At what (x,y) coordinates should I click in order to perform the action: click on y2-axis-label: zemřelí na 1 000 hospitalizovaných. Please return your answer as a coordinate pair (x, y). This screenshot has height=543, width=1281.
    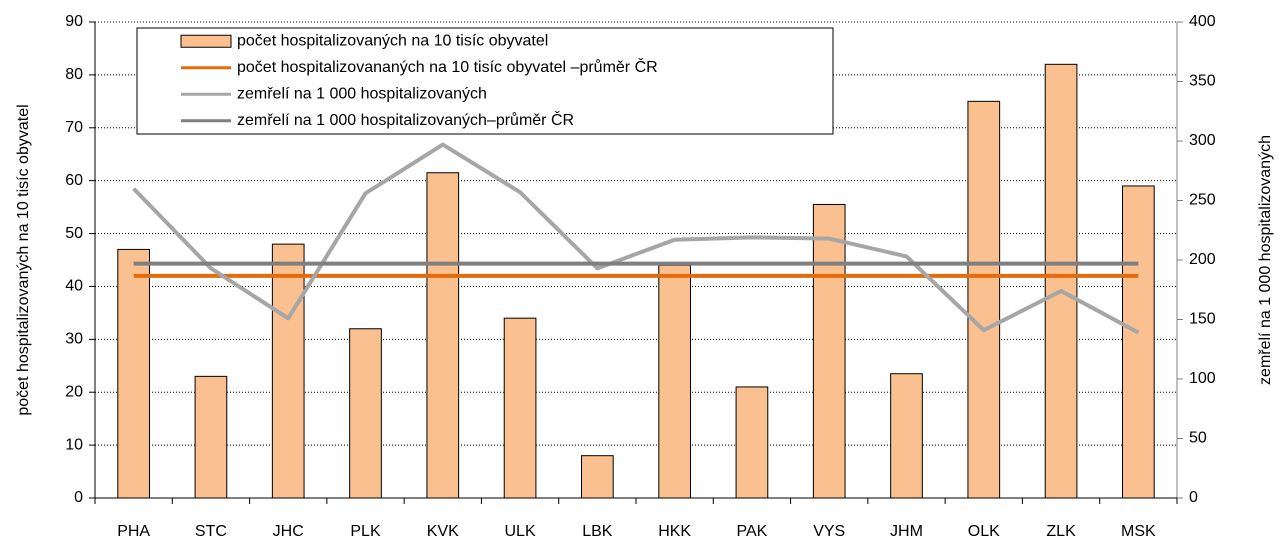
    Looking at the image, I should click on (1265, 260).